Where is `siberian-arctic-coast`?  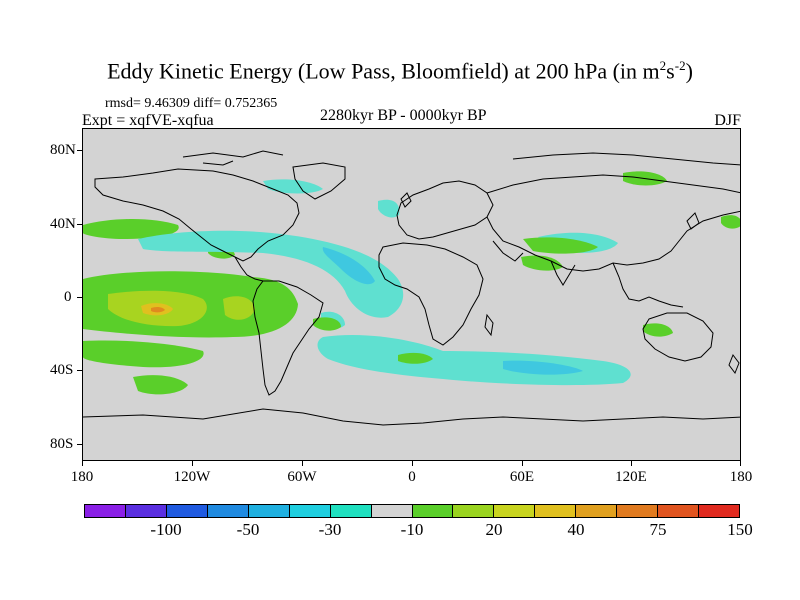 siberian-arctic-coast is located at coordinates (626, 159).